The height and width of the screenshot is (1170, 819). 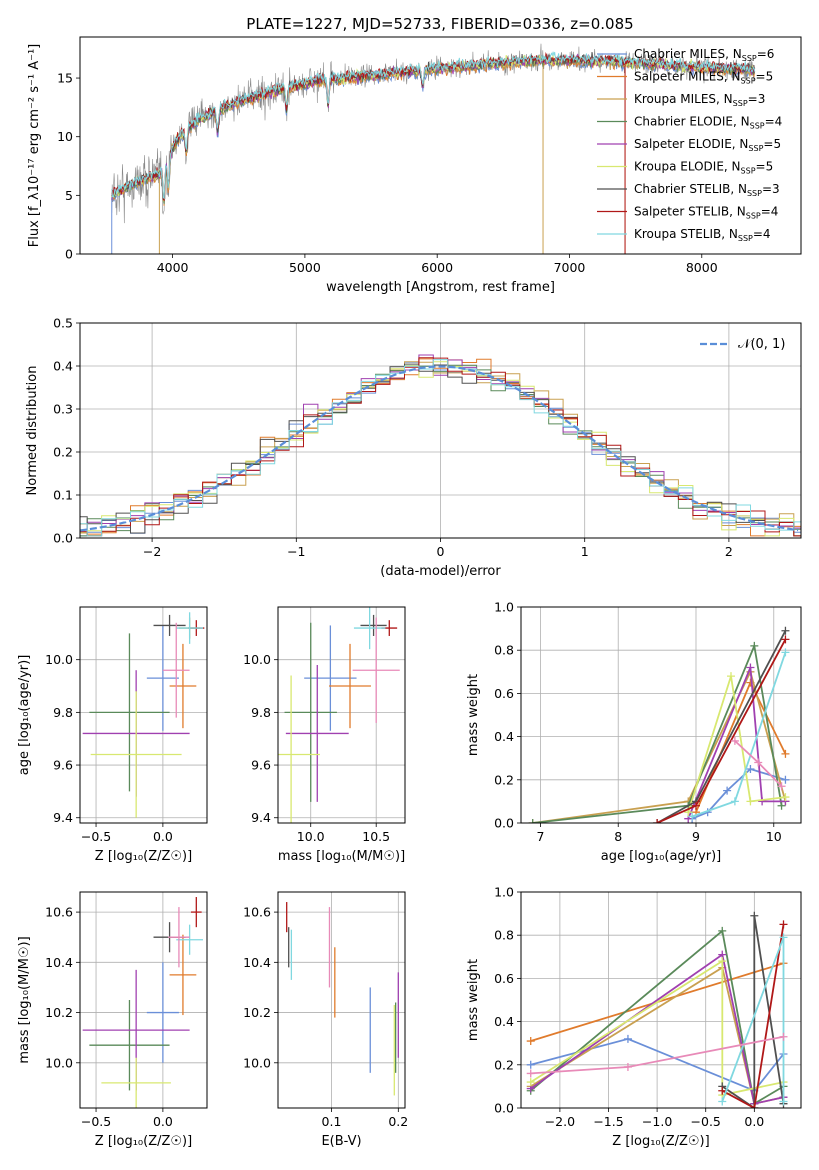 What do you see at coordinates (305, 267) in the screenshot?
I see `x-tick-label: 5000` at bounding box center [305, 267].